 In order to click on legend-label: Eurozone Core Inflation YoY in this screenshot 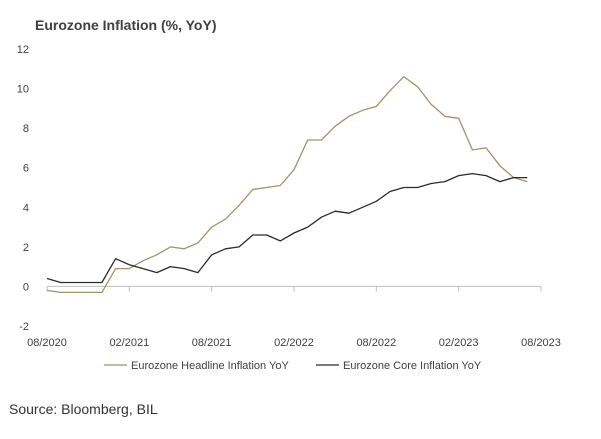, I will do `click(412, 366)`.